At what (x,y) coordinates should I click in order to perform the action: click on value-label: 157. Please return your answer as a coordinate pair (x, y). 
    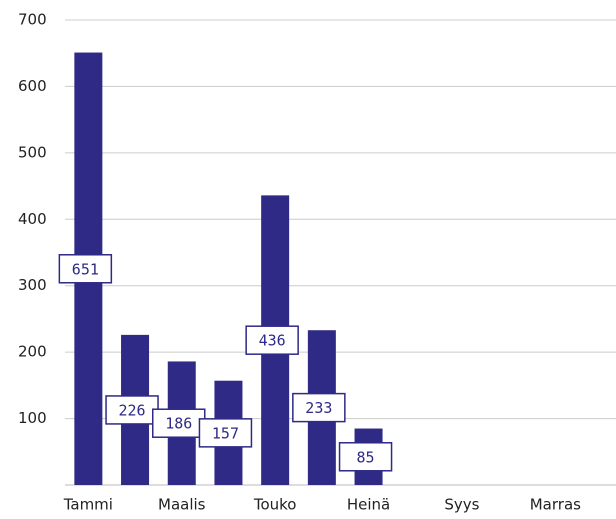
    Looking at the image, I should click on (225, 433).